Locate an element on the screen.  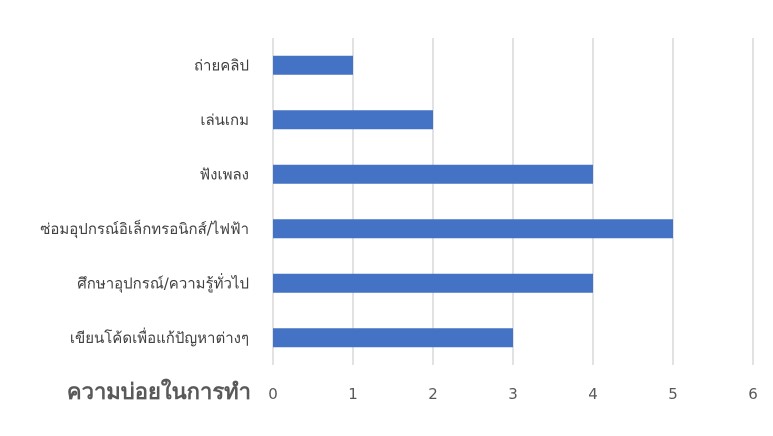
category-label: ฟังเพลง is located at coordinates (224, 174).